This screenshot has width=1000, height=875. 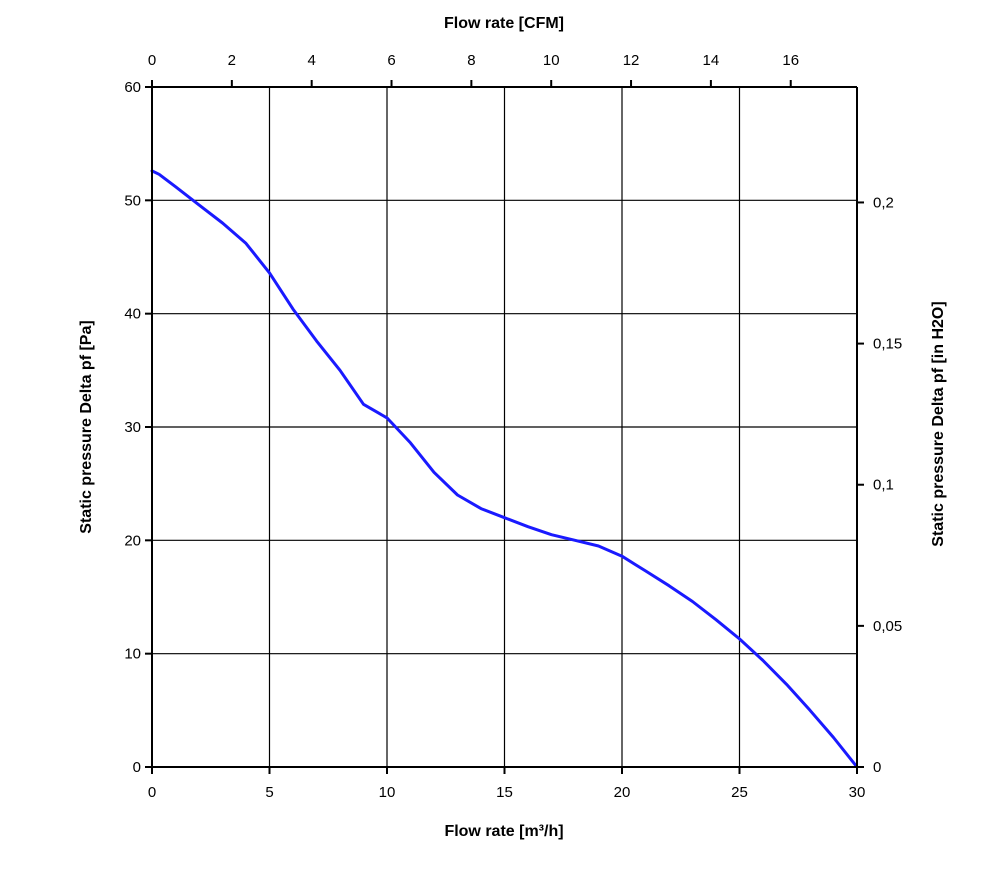 I want to click on y-tick-label: 0, so click(x=137, y=767).